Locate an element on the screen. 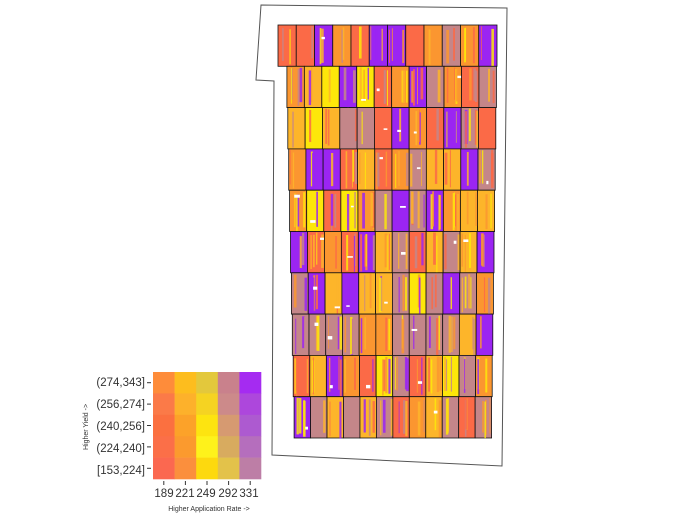 The width and height of the screenshot is (690, 520). legend-y-tick-2: (256,274] is located at coordinates (120, 405).